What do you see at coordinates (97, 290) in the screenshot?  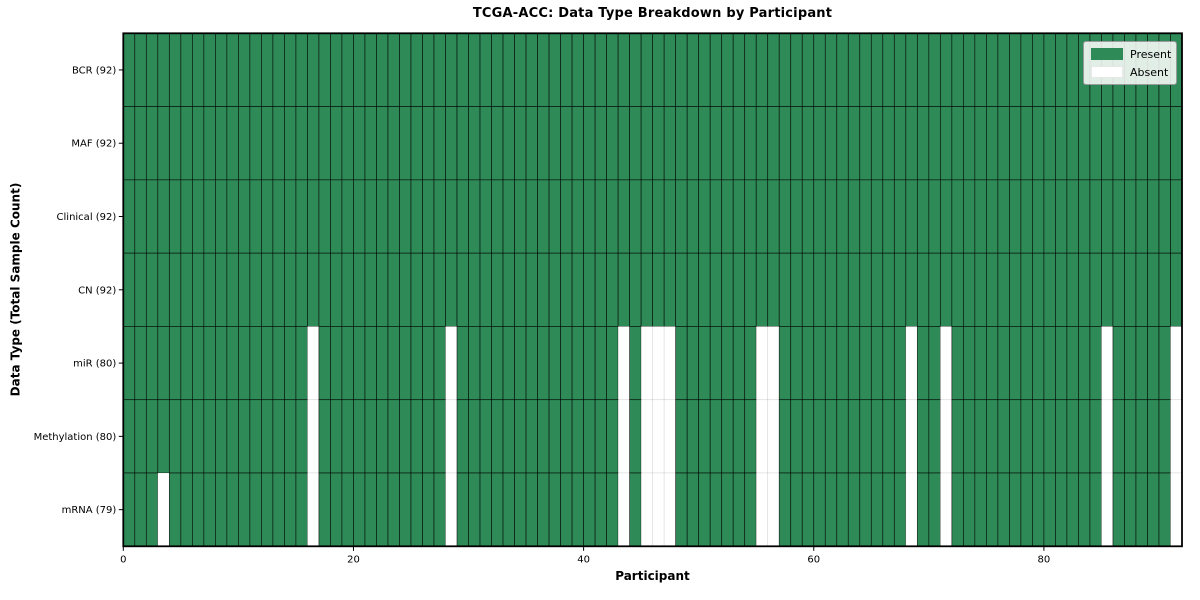 I see `y-tick-label: CN (92)` at bounding box center [97, 290].